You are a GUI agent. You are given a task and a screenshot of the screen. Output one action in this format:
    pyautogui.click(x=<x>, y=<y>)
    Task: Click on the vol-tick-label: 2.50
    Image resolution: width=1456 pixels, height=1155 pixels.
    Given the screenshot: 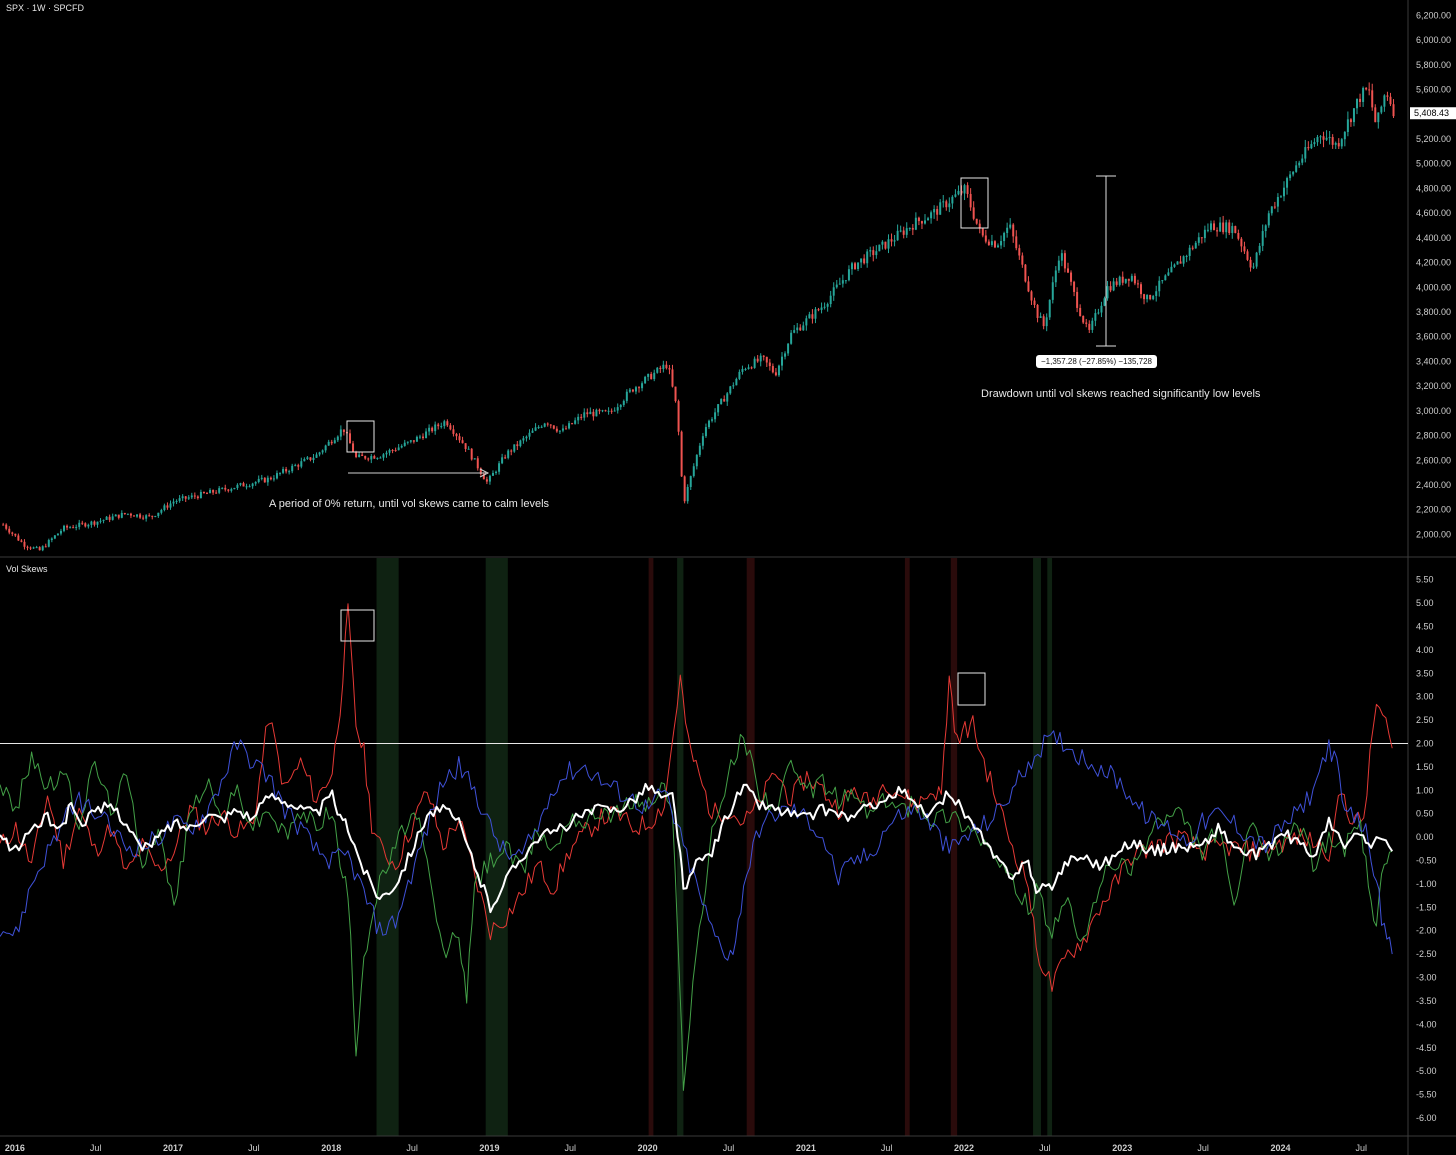 What is the action you would take?
    pyautogui.click(x=1425, y=720)
    